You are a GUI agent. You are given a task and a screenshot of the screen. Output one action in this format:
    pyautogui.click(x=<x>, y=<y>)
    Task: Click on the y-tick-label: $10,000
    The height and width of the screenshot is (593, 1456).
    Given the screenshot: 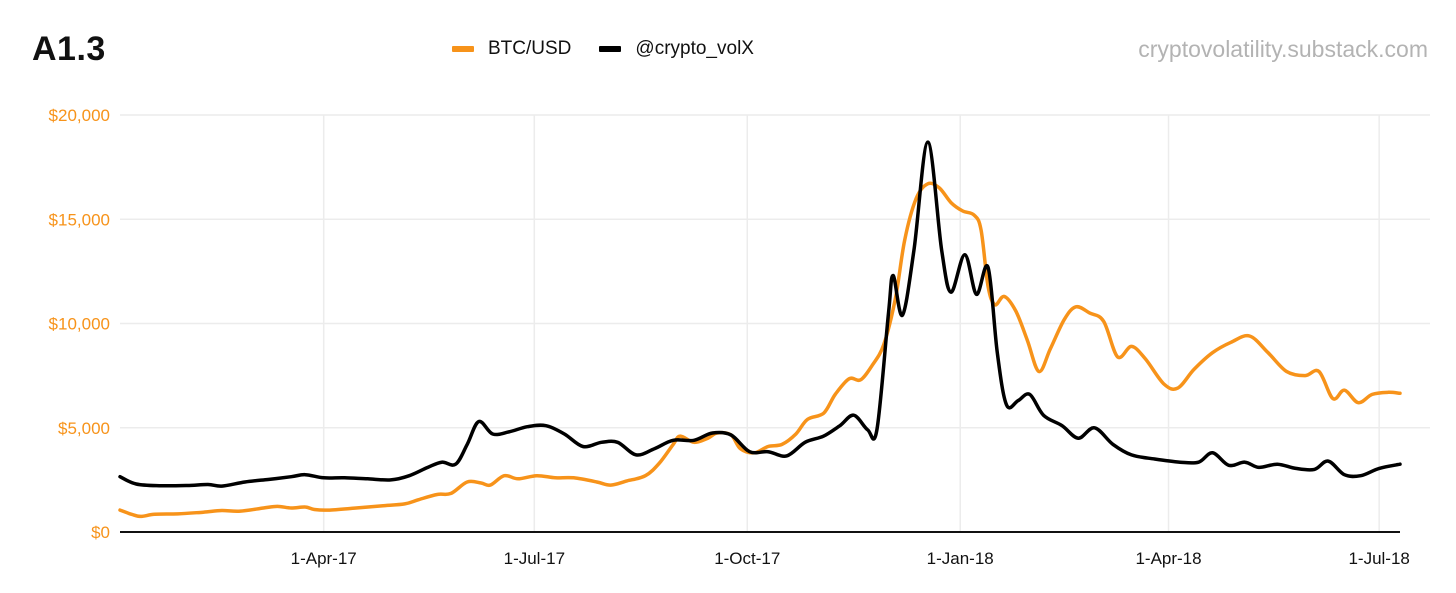 What is the action you would take?
    pyautogui.click(x=79, y=324)
    